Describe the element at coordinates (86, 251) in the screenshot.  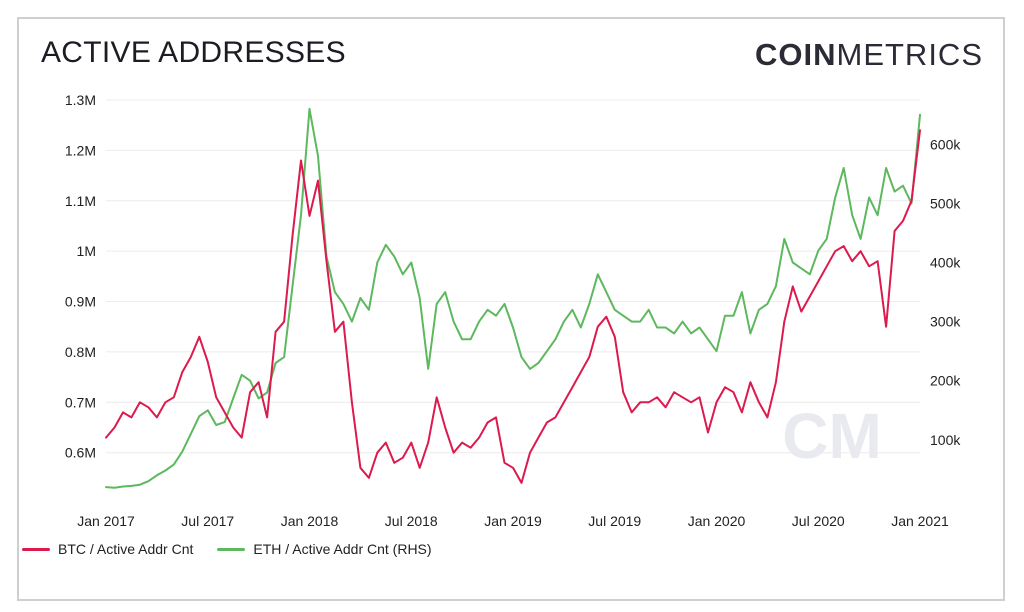
I see `y-left-tick-label: 1M` at that location.